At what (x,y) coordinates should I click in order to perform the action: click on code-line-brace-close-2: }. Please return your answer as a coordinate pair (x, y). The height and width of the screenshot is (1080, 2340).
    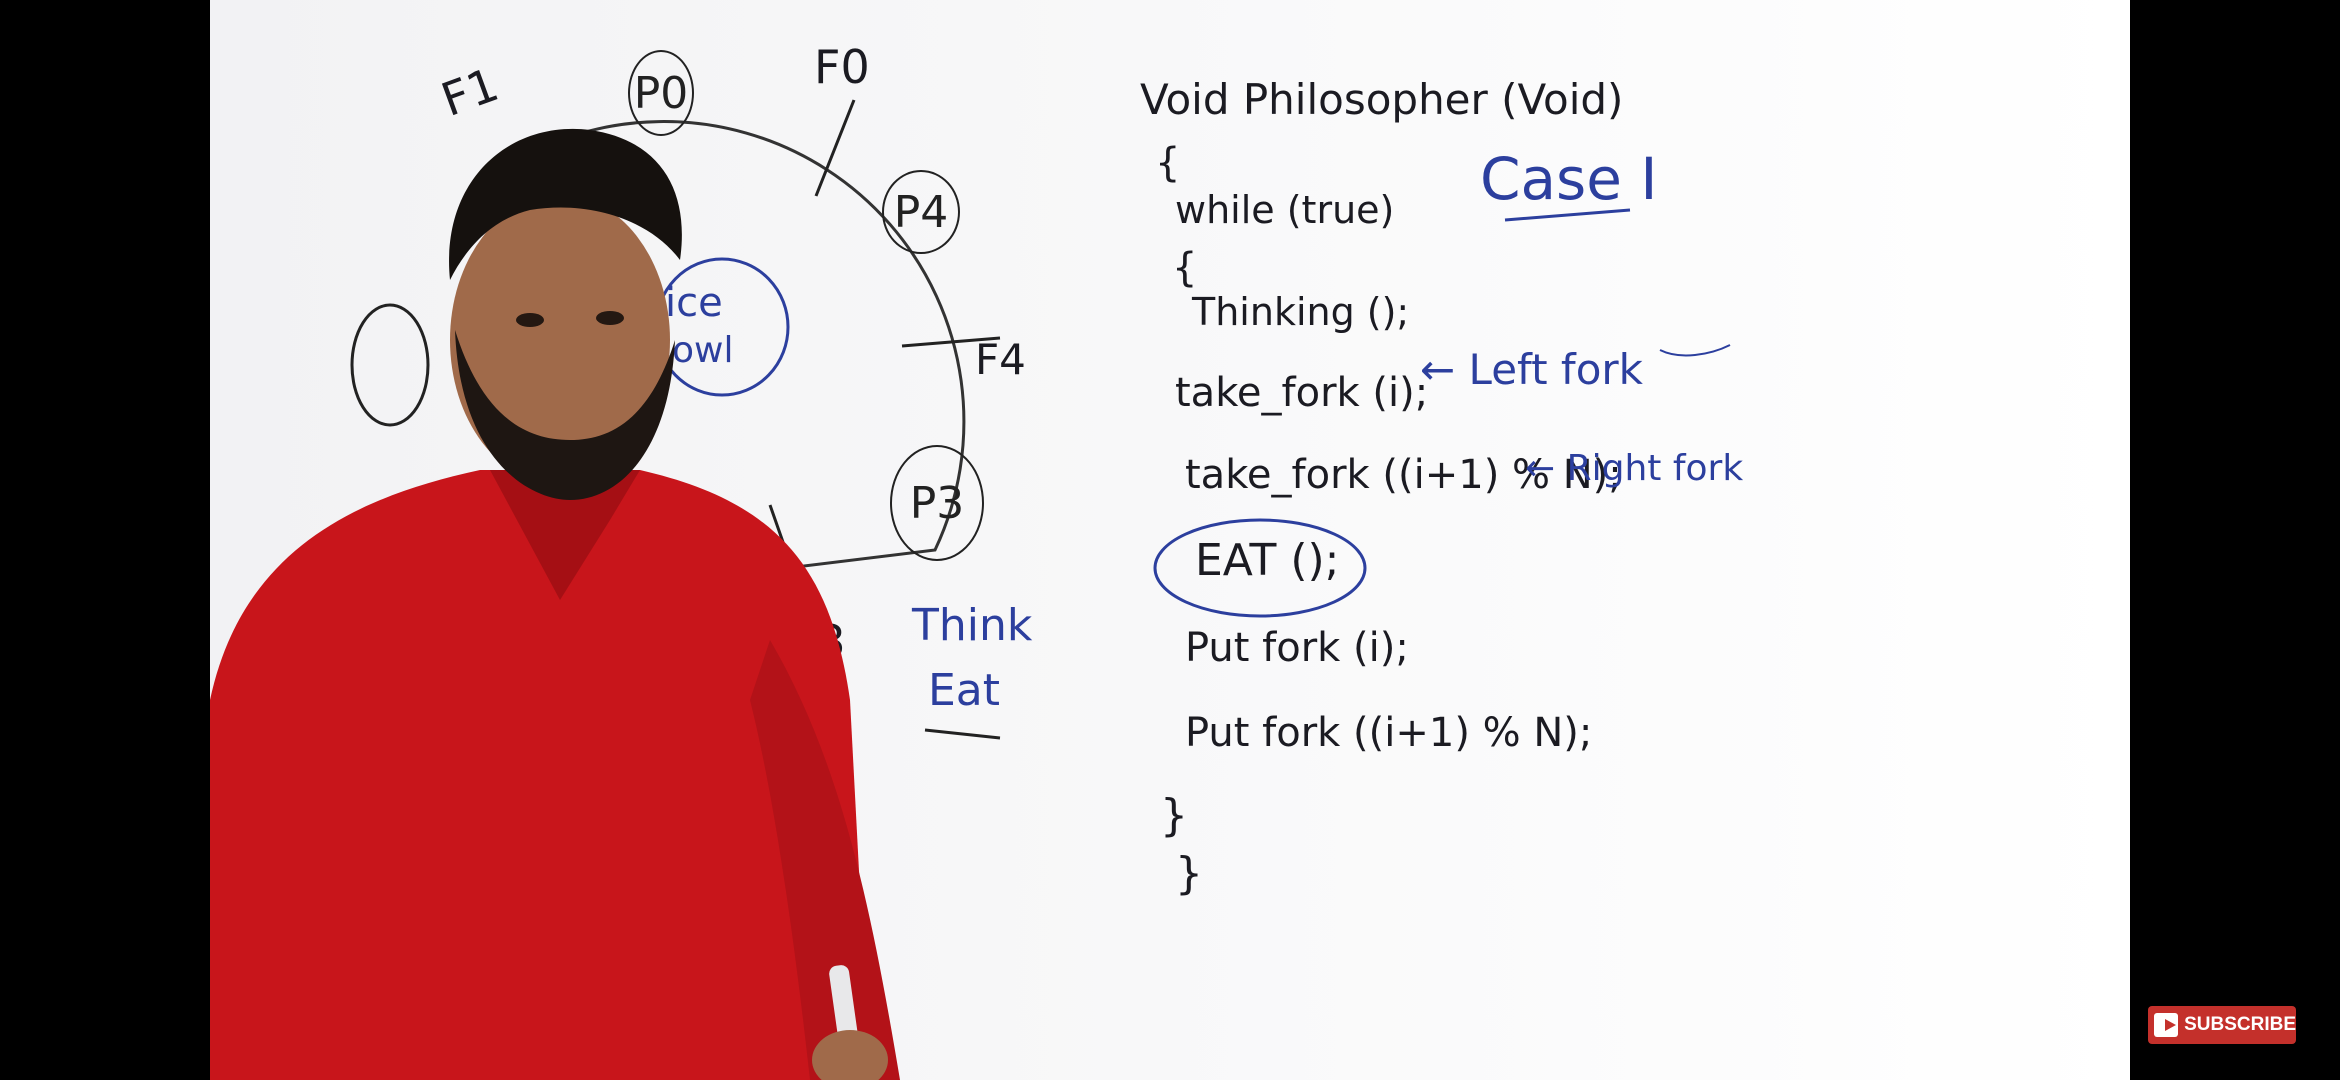
    Looking at the image, I should click on (1189, 873).